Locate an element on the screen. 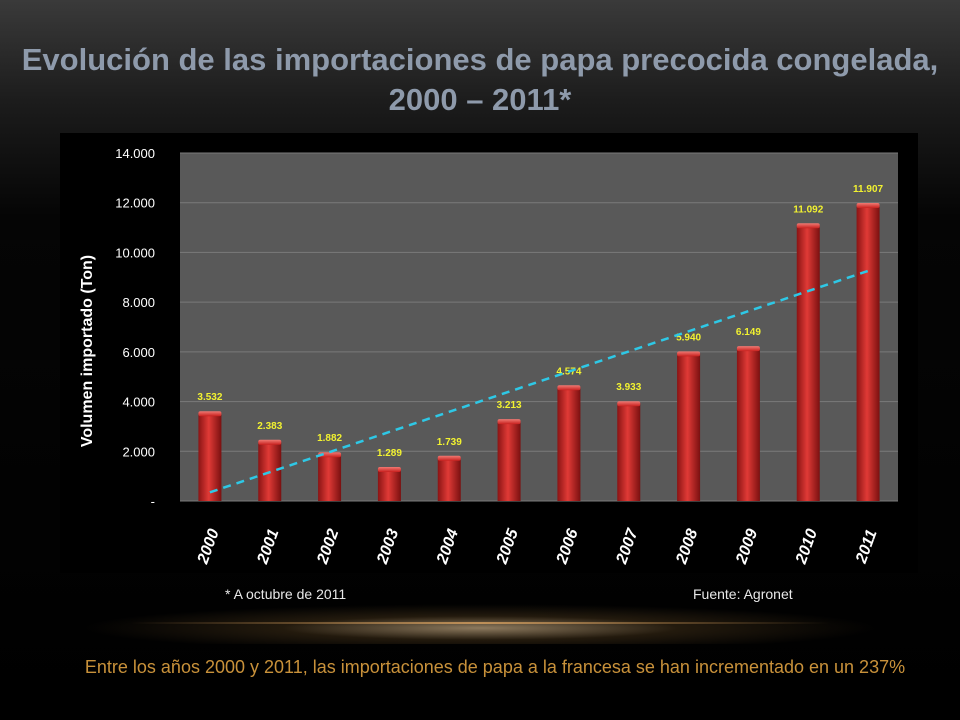 This screenshot has height=720, width=960. bar-2000 is located at coordinates (210, 457).